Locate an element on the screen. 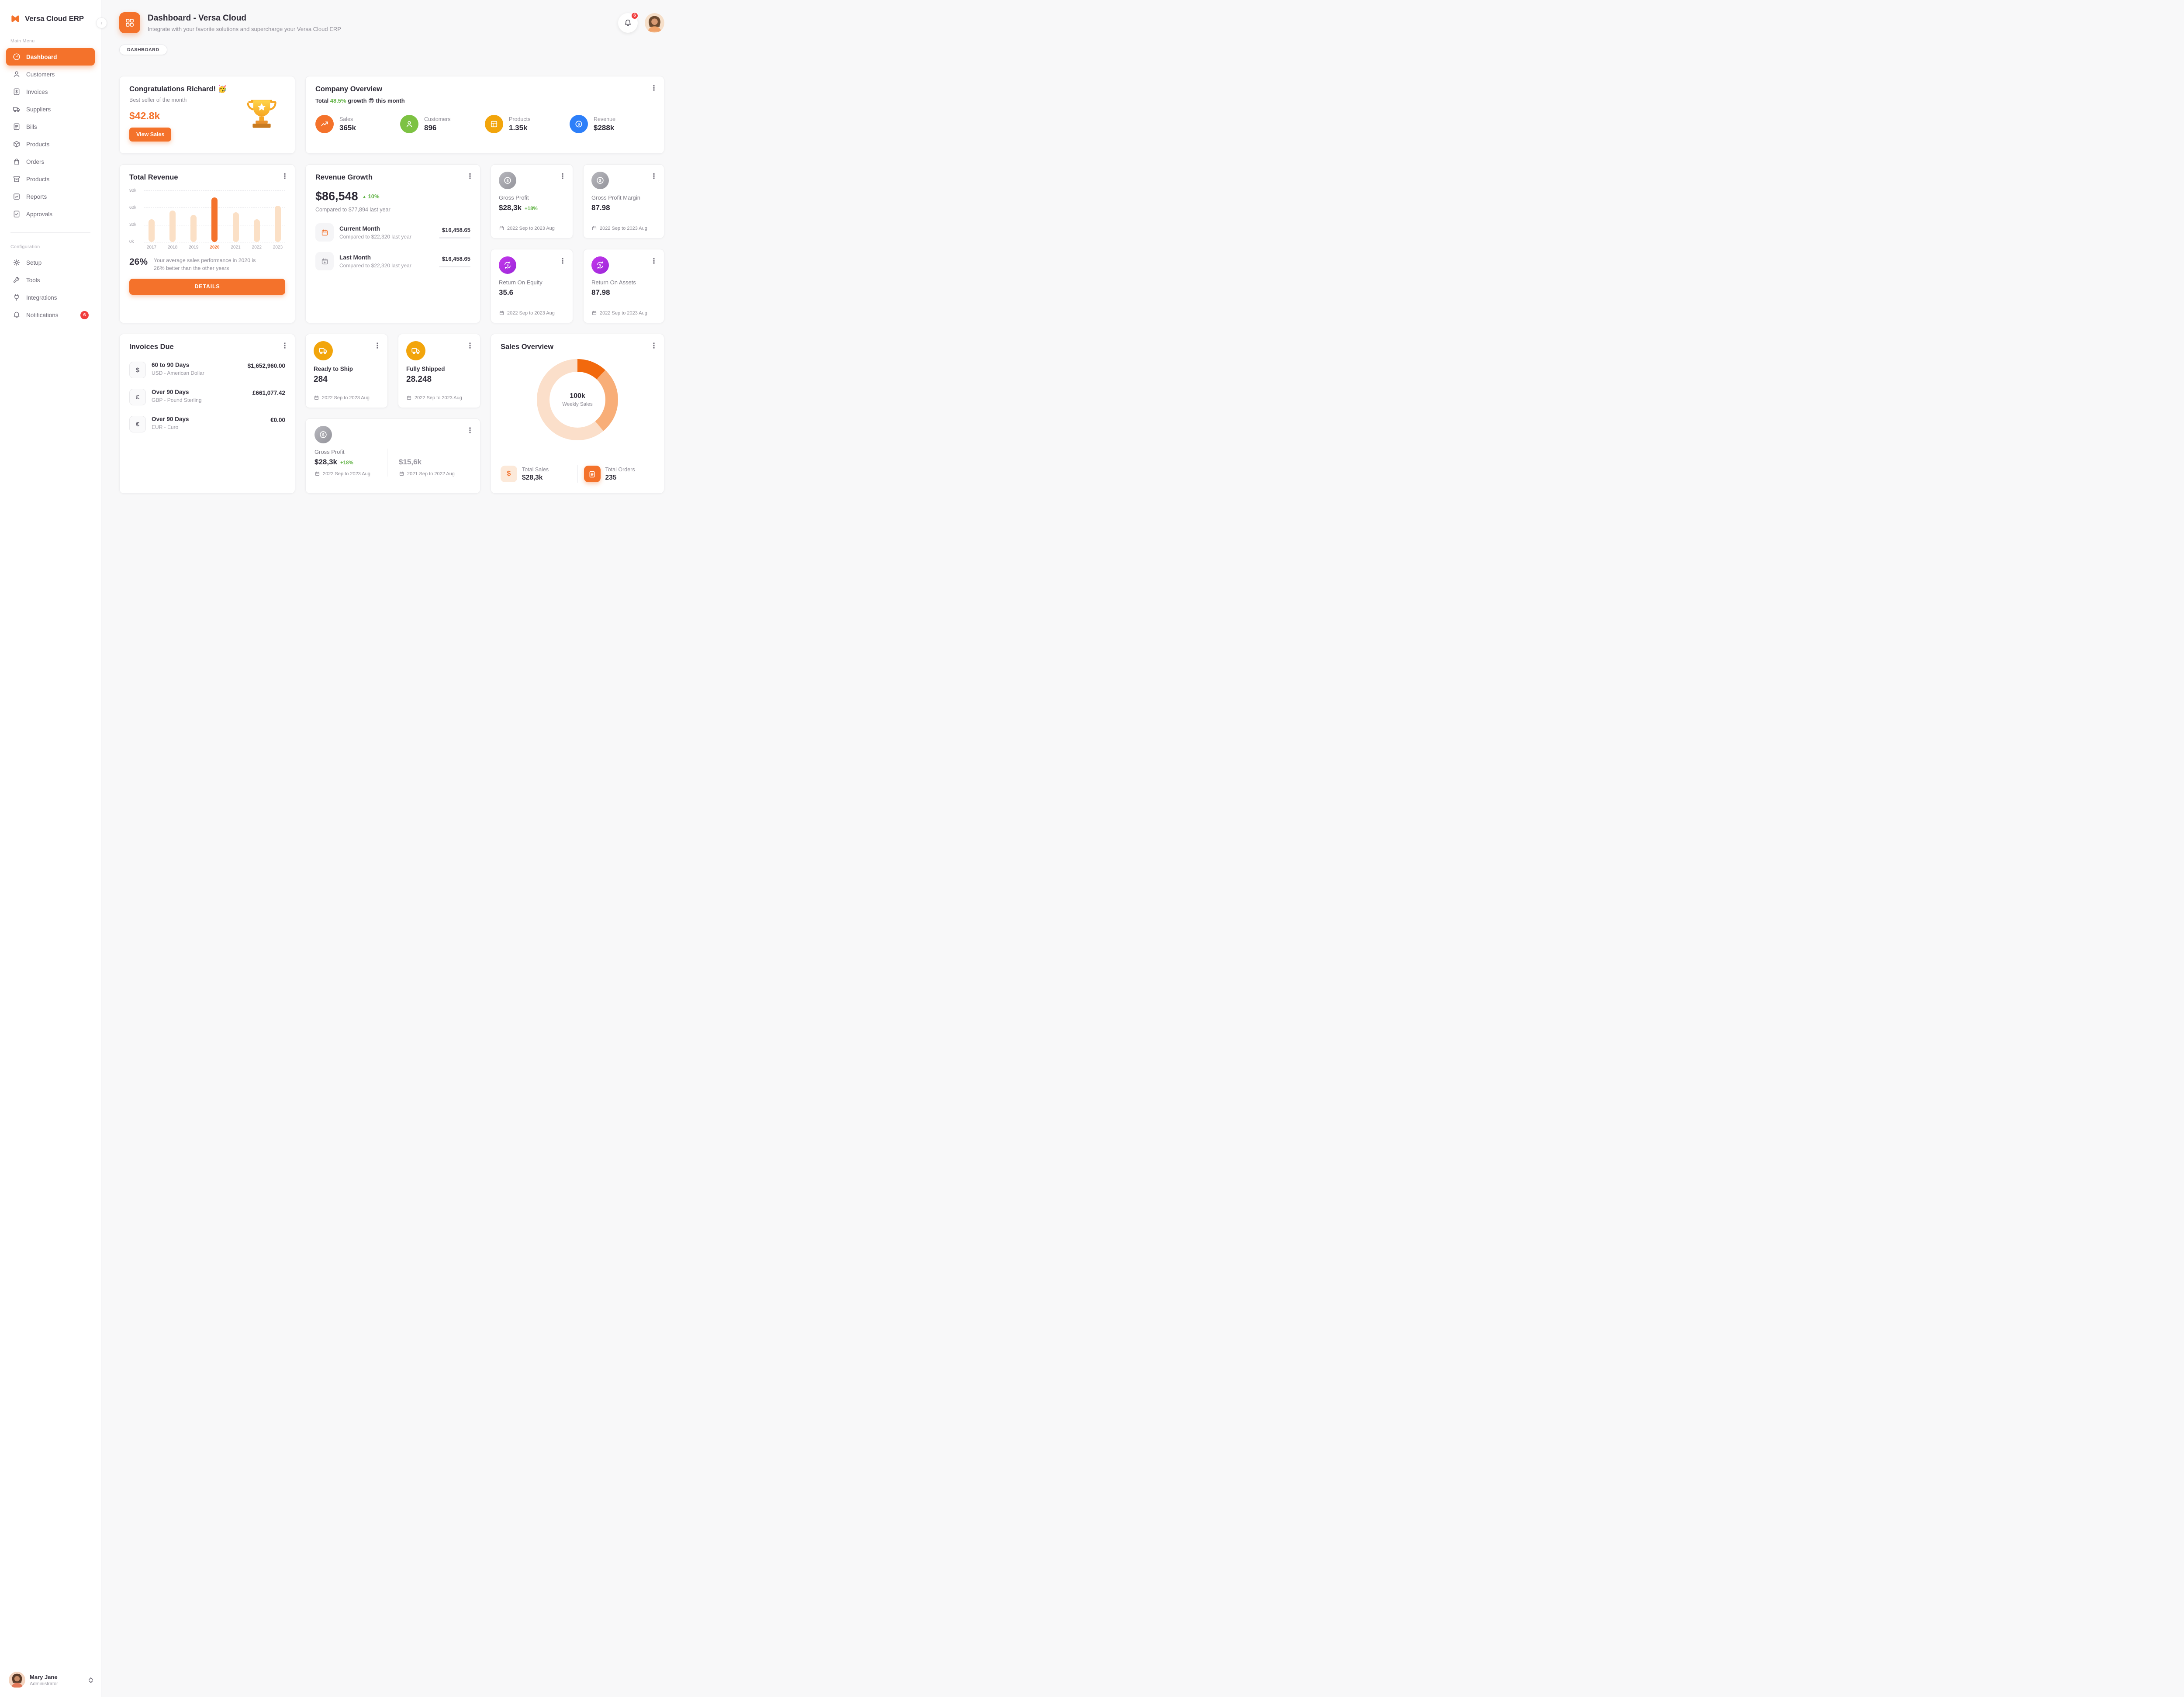  bar-column: 2019 is located at coordinates (193, 220).